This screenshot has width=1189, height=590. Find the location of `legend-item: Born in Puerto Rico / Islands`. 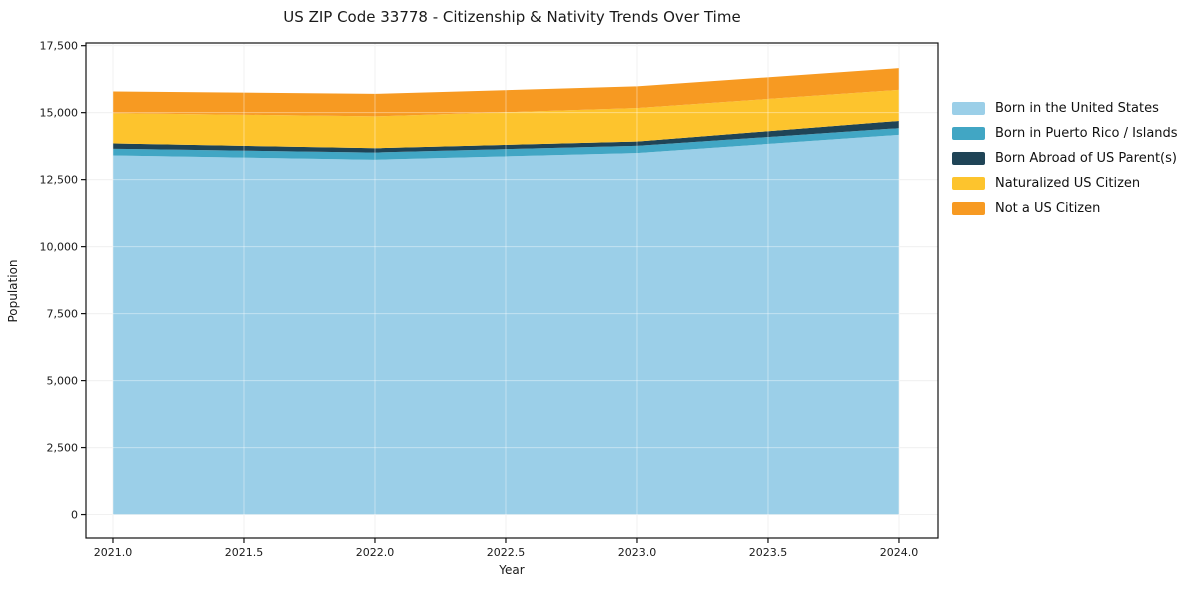

legend-item: Born in Puerto Rico / Islands is located at coordinates (1065, 133).